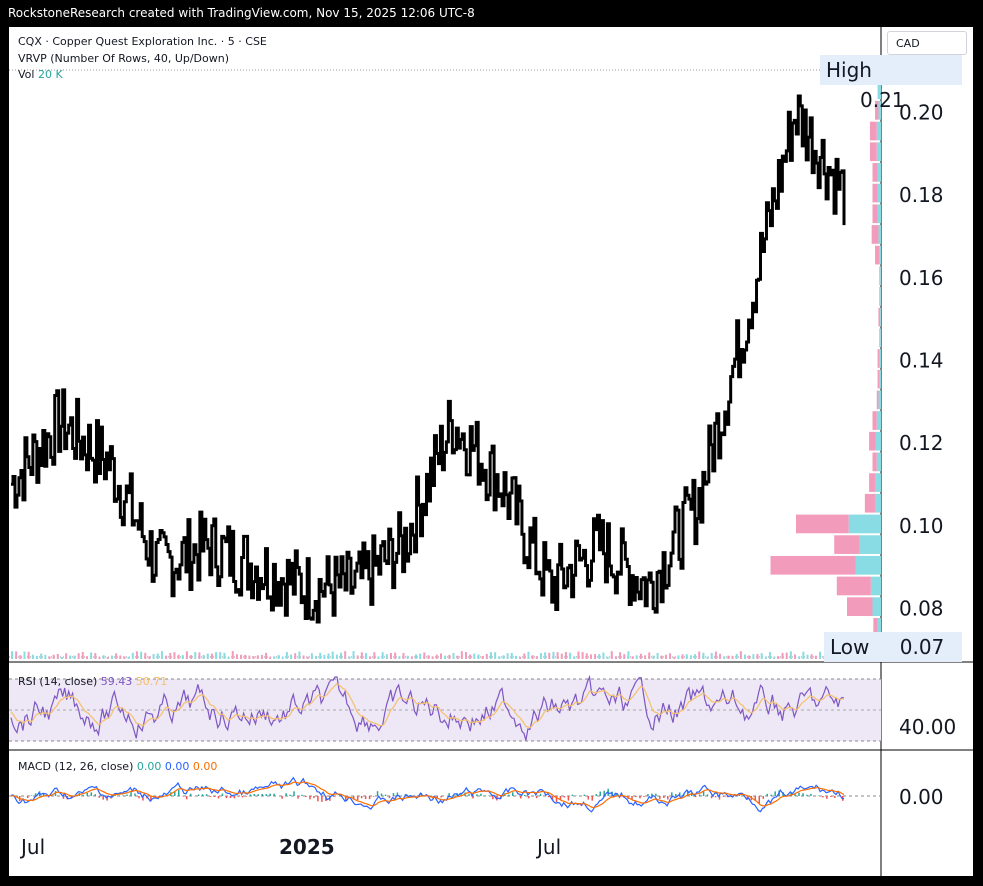  Describe the element at coordinates (58, 681) in the screenshot. I see `rsi-label: RSI (14, close)` at that location.